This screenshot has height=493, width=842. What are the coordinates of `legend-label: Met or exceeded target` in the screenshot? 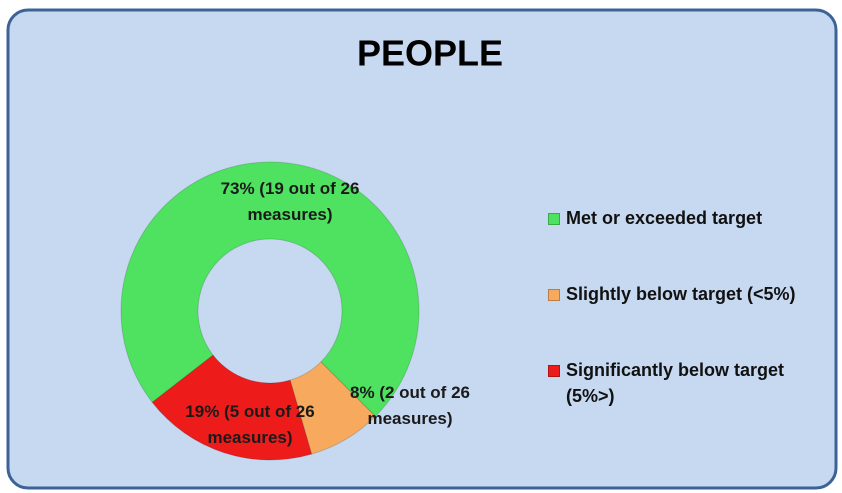 It's located at (664, 218).